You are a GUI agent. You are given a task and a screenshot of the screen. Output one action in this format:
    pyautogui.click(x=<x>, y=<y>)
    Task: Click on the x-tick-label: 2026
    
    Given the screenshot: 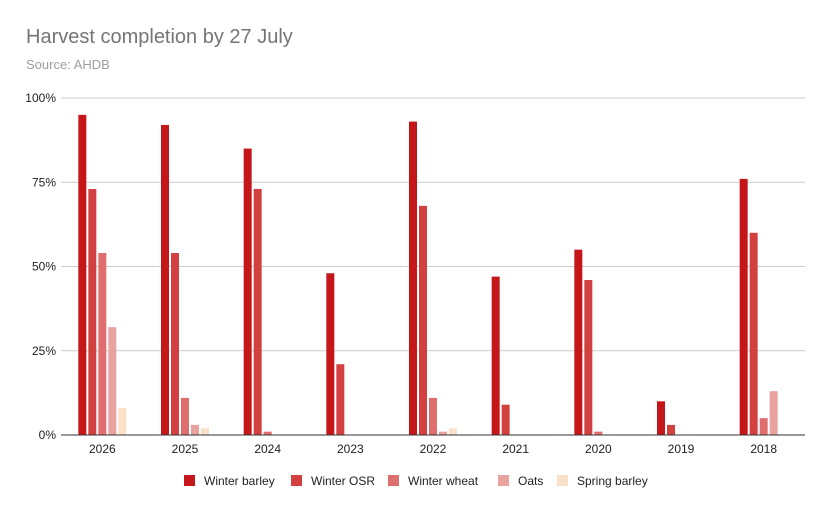 What is the action you would take?
    pyautogui.click(x=102, y=449)
    